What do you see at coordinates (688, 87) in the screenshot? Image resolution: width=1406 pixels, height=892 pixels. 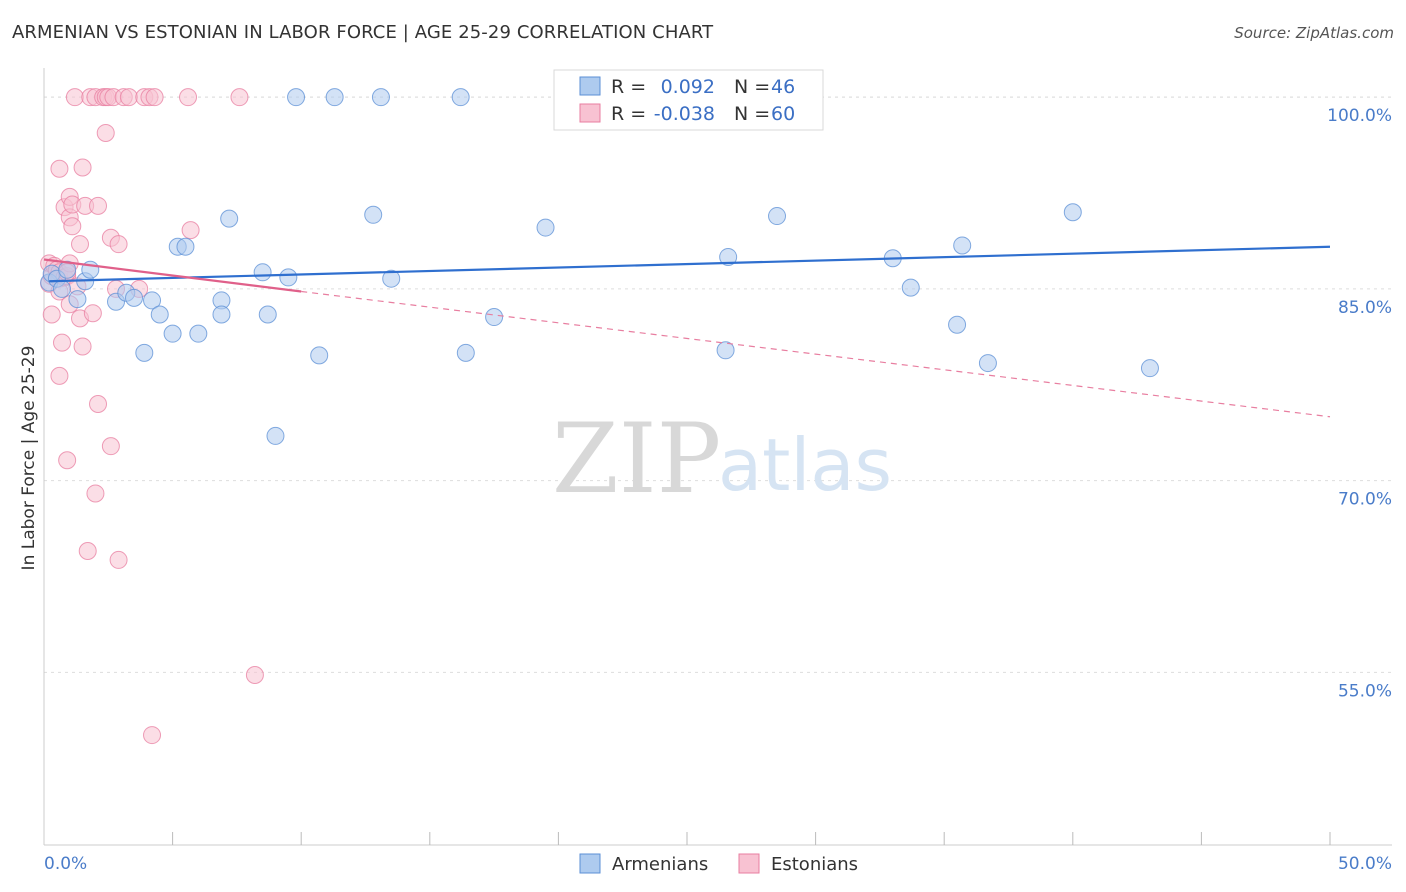 I see `stats-r-value-armenians: 0.092` at bounding box center [688, 87].